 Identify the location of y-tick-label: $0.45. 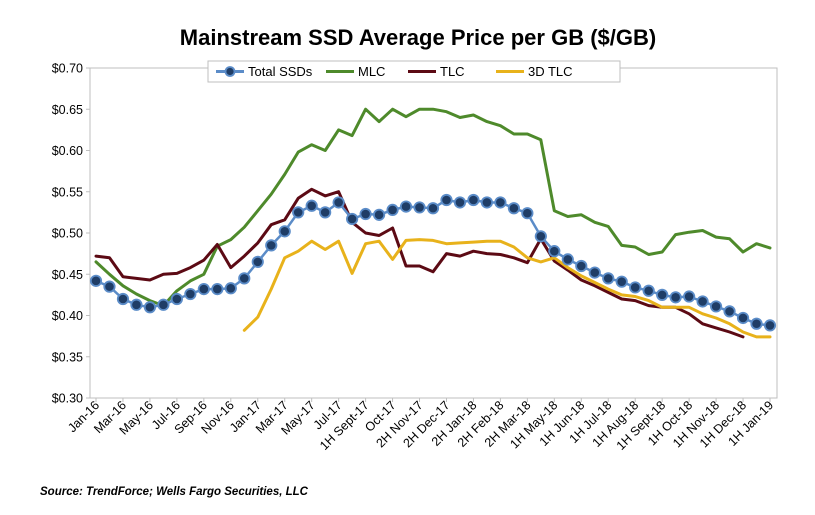
(67, 275).